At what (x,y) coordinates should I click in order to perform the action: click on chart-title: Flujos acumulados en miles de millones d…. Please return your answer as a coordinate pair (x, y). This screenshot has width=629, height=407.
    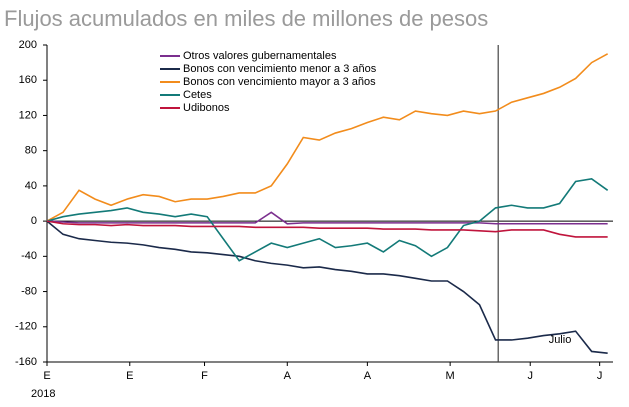
    Looking at the image, I should click on (246, 18).